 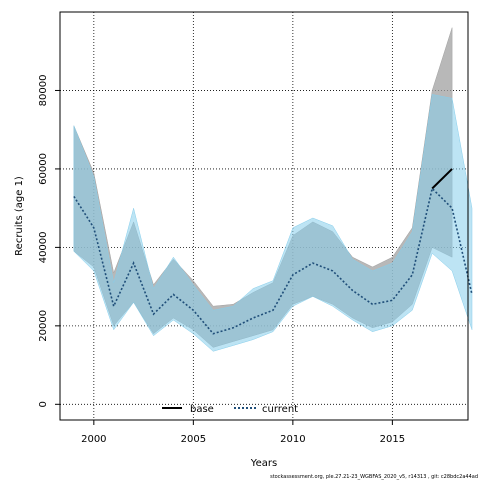 What do you see at coordinates (93, 439) in the screenshot?
I see `x-tick-label: 2000` at bounding box center [93, 439].